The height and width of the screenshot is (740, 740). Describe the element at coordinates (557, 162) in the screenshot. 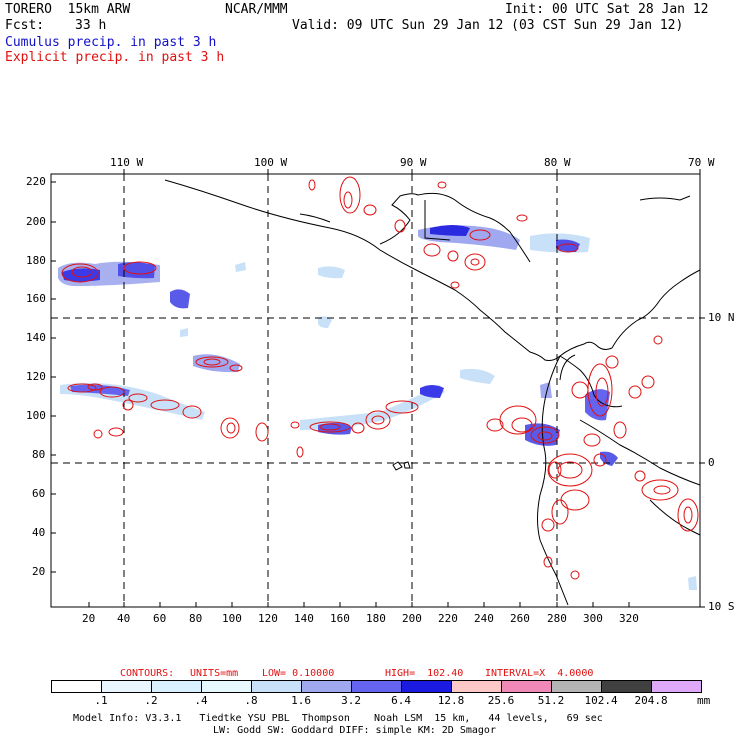

I see `lon-label-80w: 80 W` at that location.